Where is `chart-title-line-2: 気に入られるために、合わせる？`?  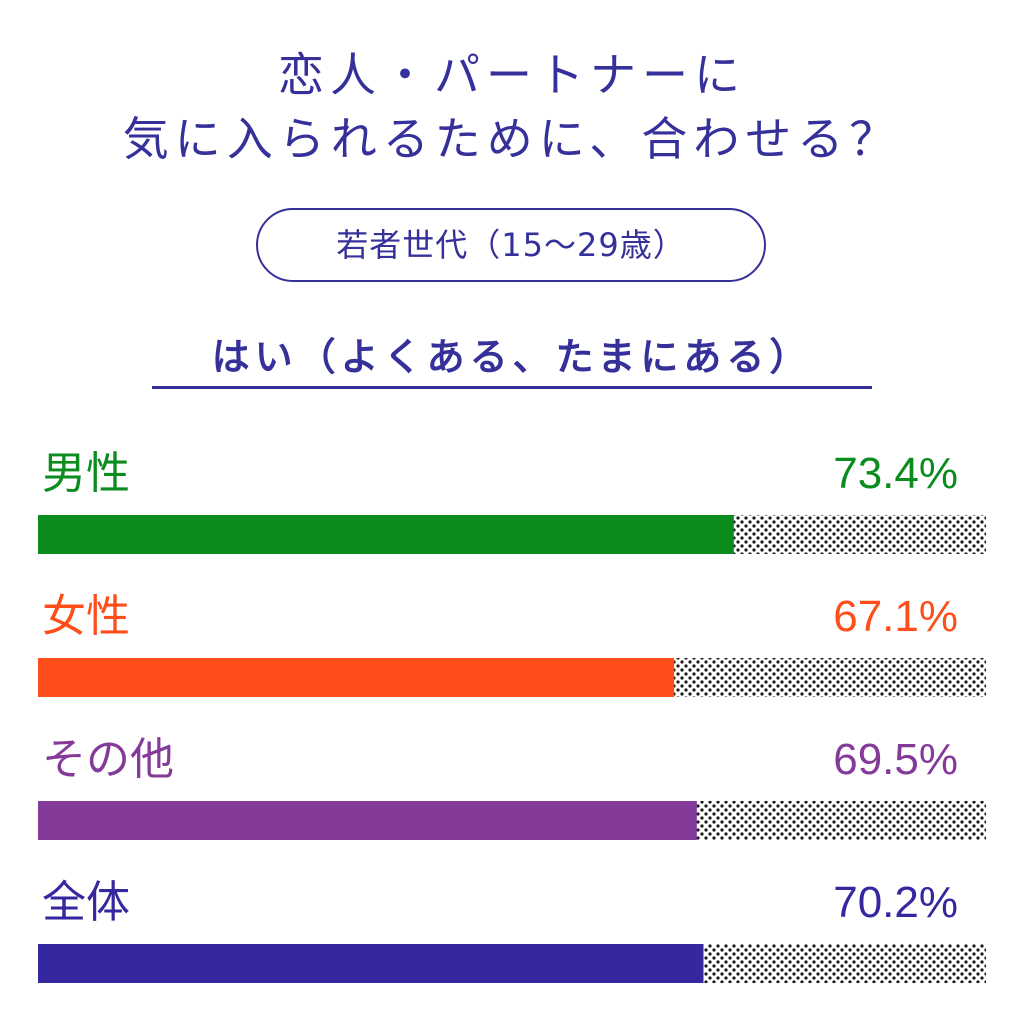 chart-title-line-2: 気に入られるために、合わせる？ is located at coordinates (512, 139).